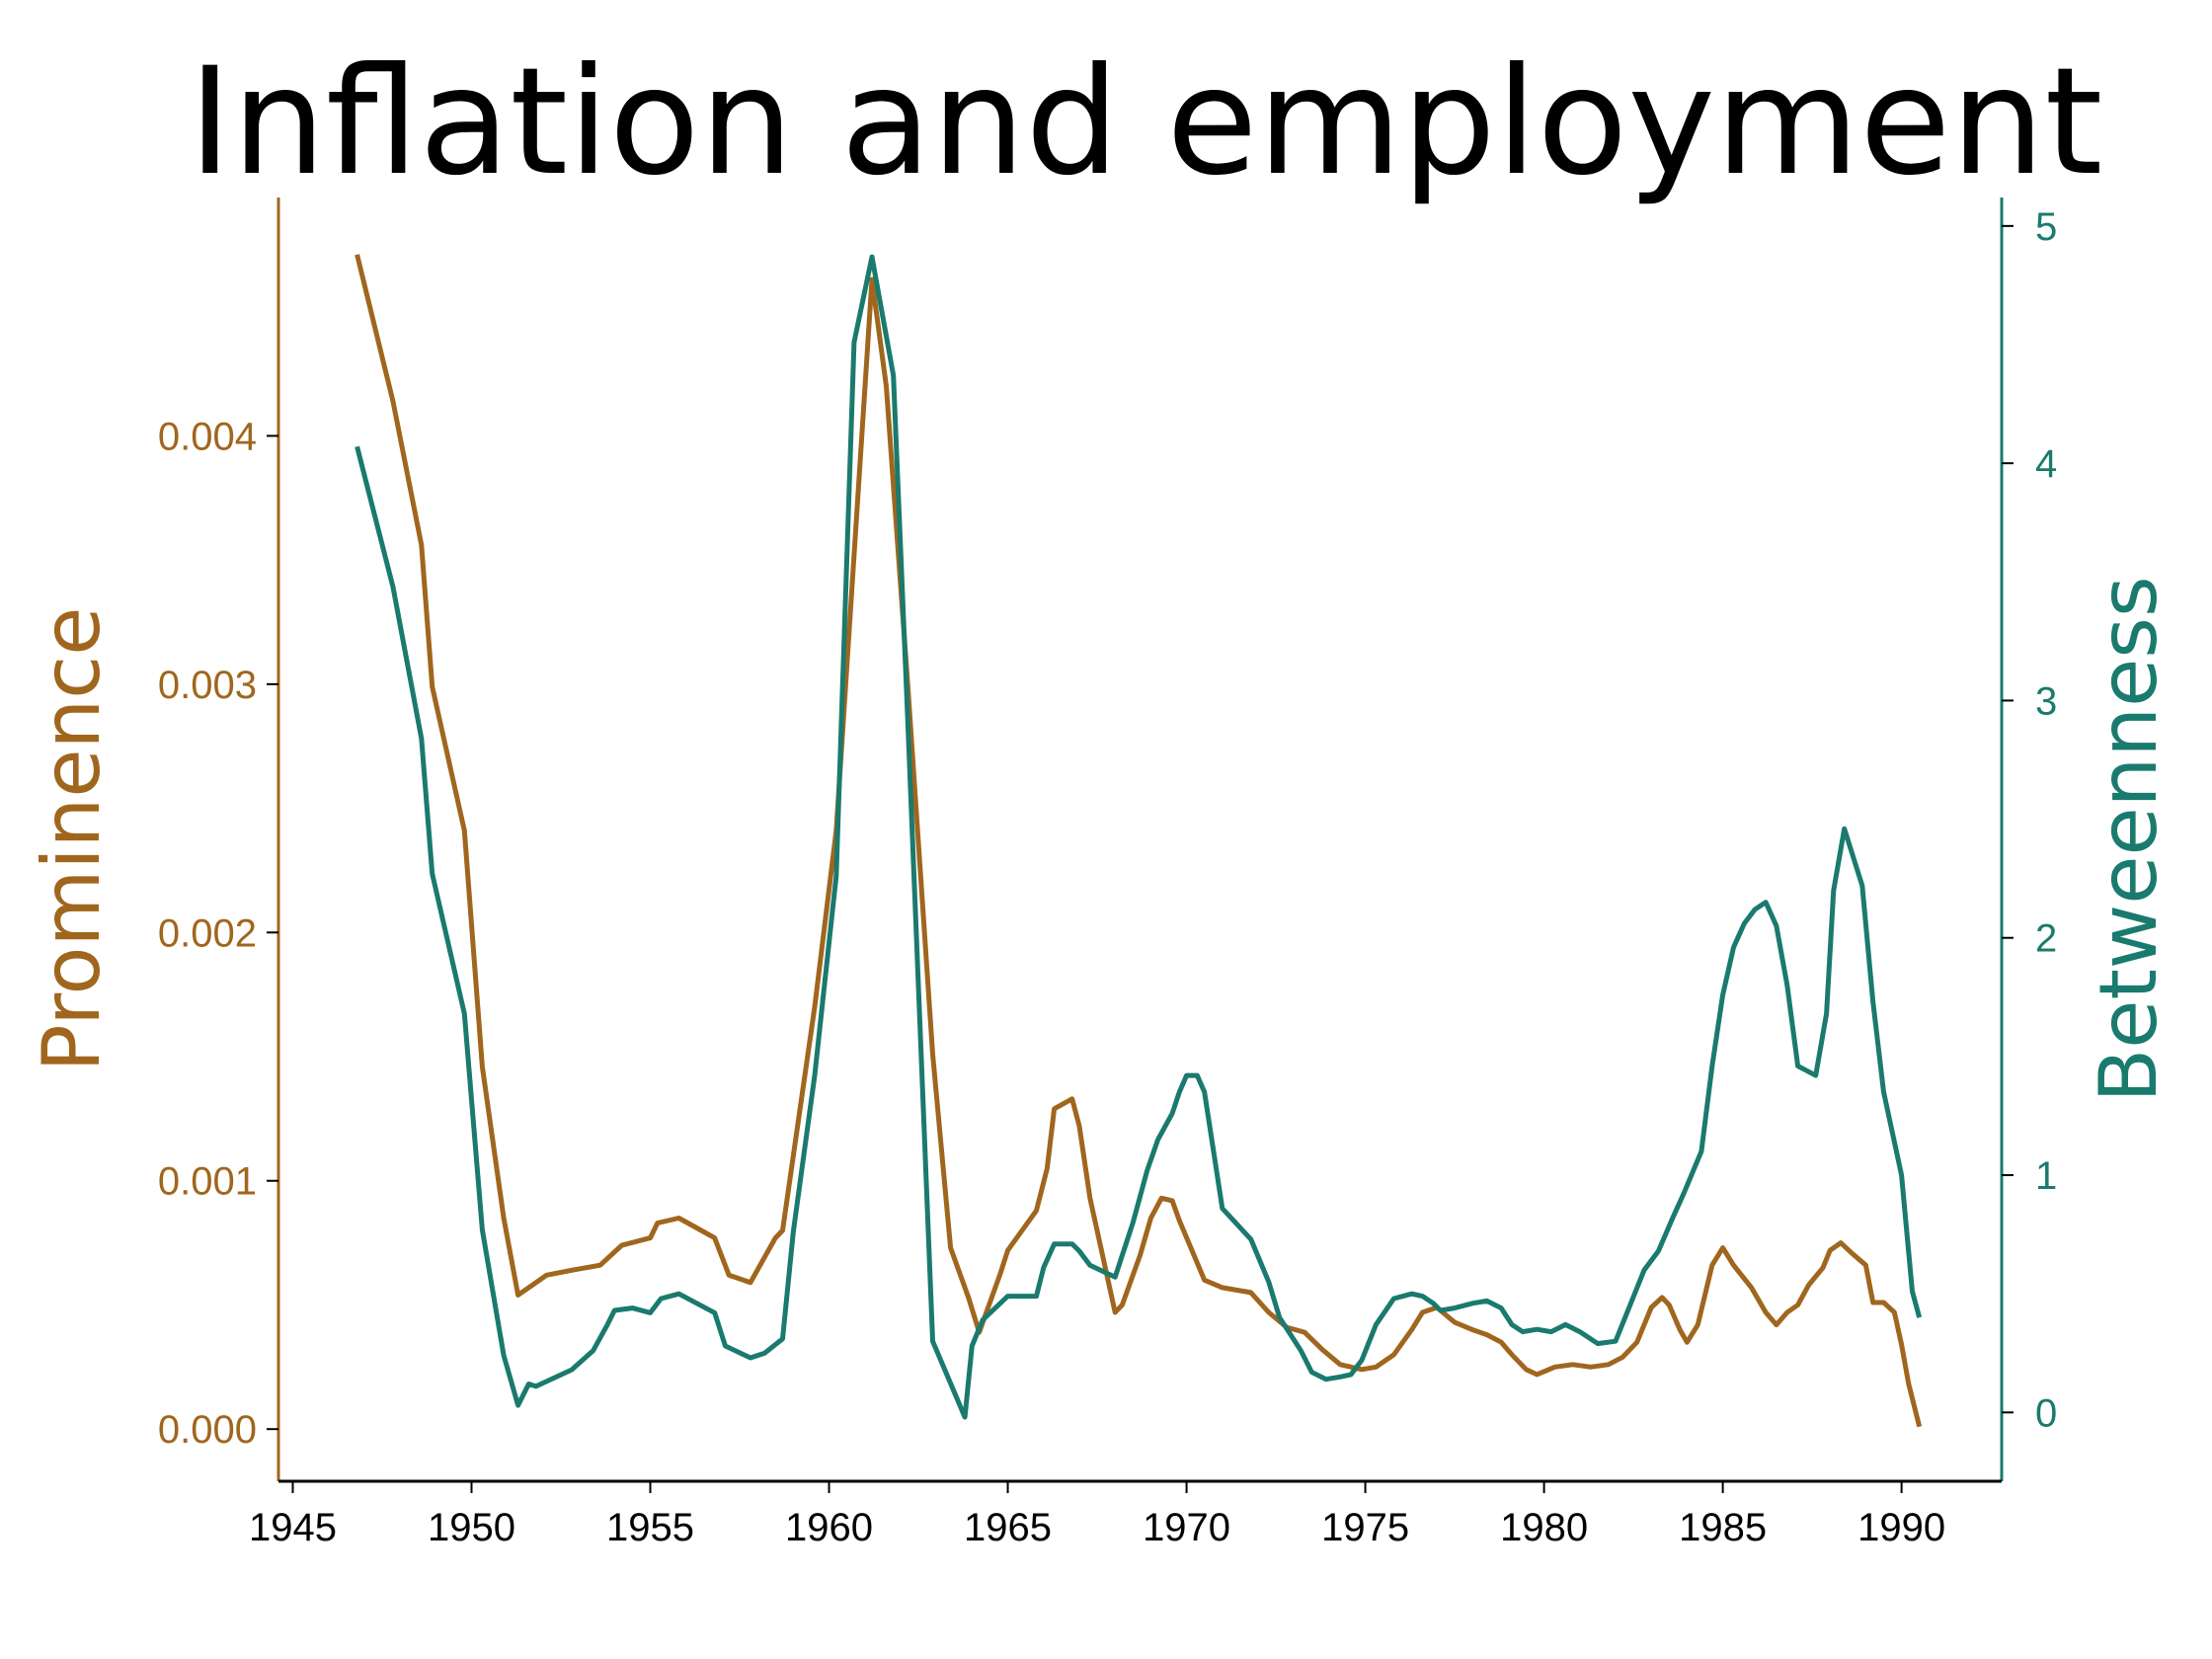 This screenshot has width=2212, height=1659. Describe the element at coordinates (208, 933) in the screenshot. I see `left-tick-label: 0.002` at that location.